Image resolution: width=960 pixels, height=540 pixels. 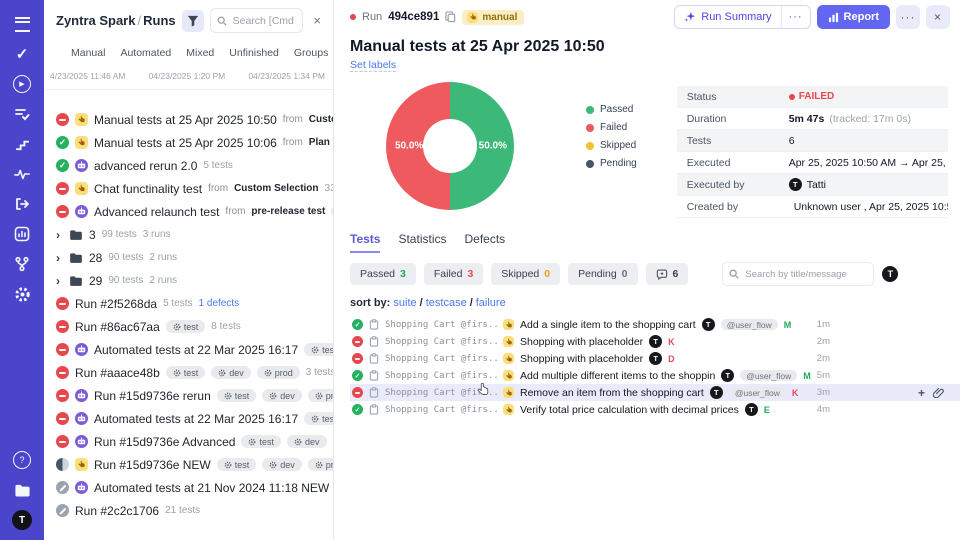 What do you see at coordinates (357, 409) in the screenshot?
I see `test-status-icon` at bounding box center [357, 409].